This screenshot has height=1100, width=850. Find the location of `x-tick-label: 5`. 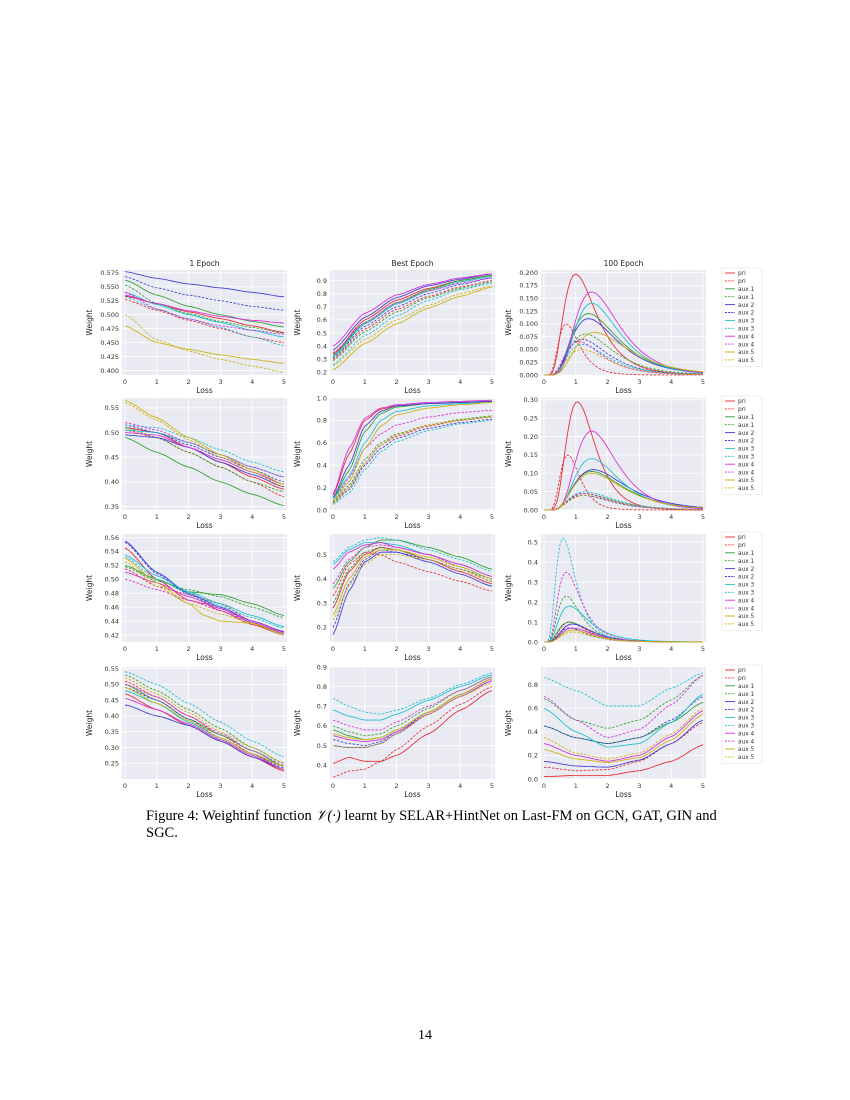

x-tick-label: 5 is located at coordinates (703, 517).